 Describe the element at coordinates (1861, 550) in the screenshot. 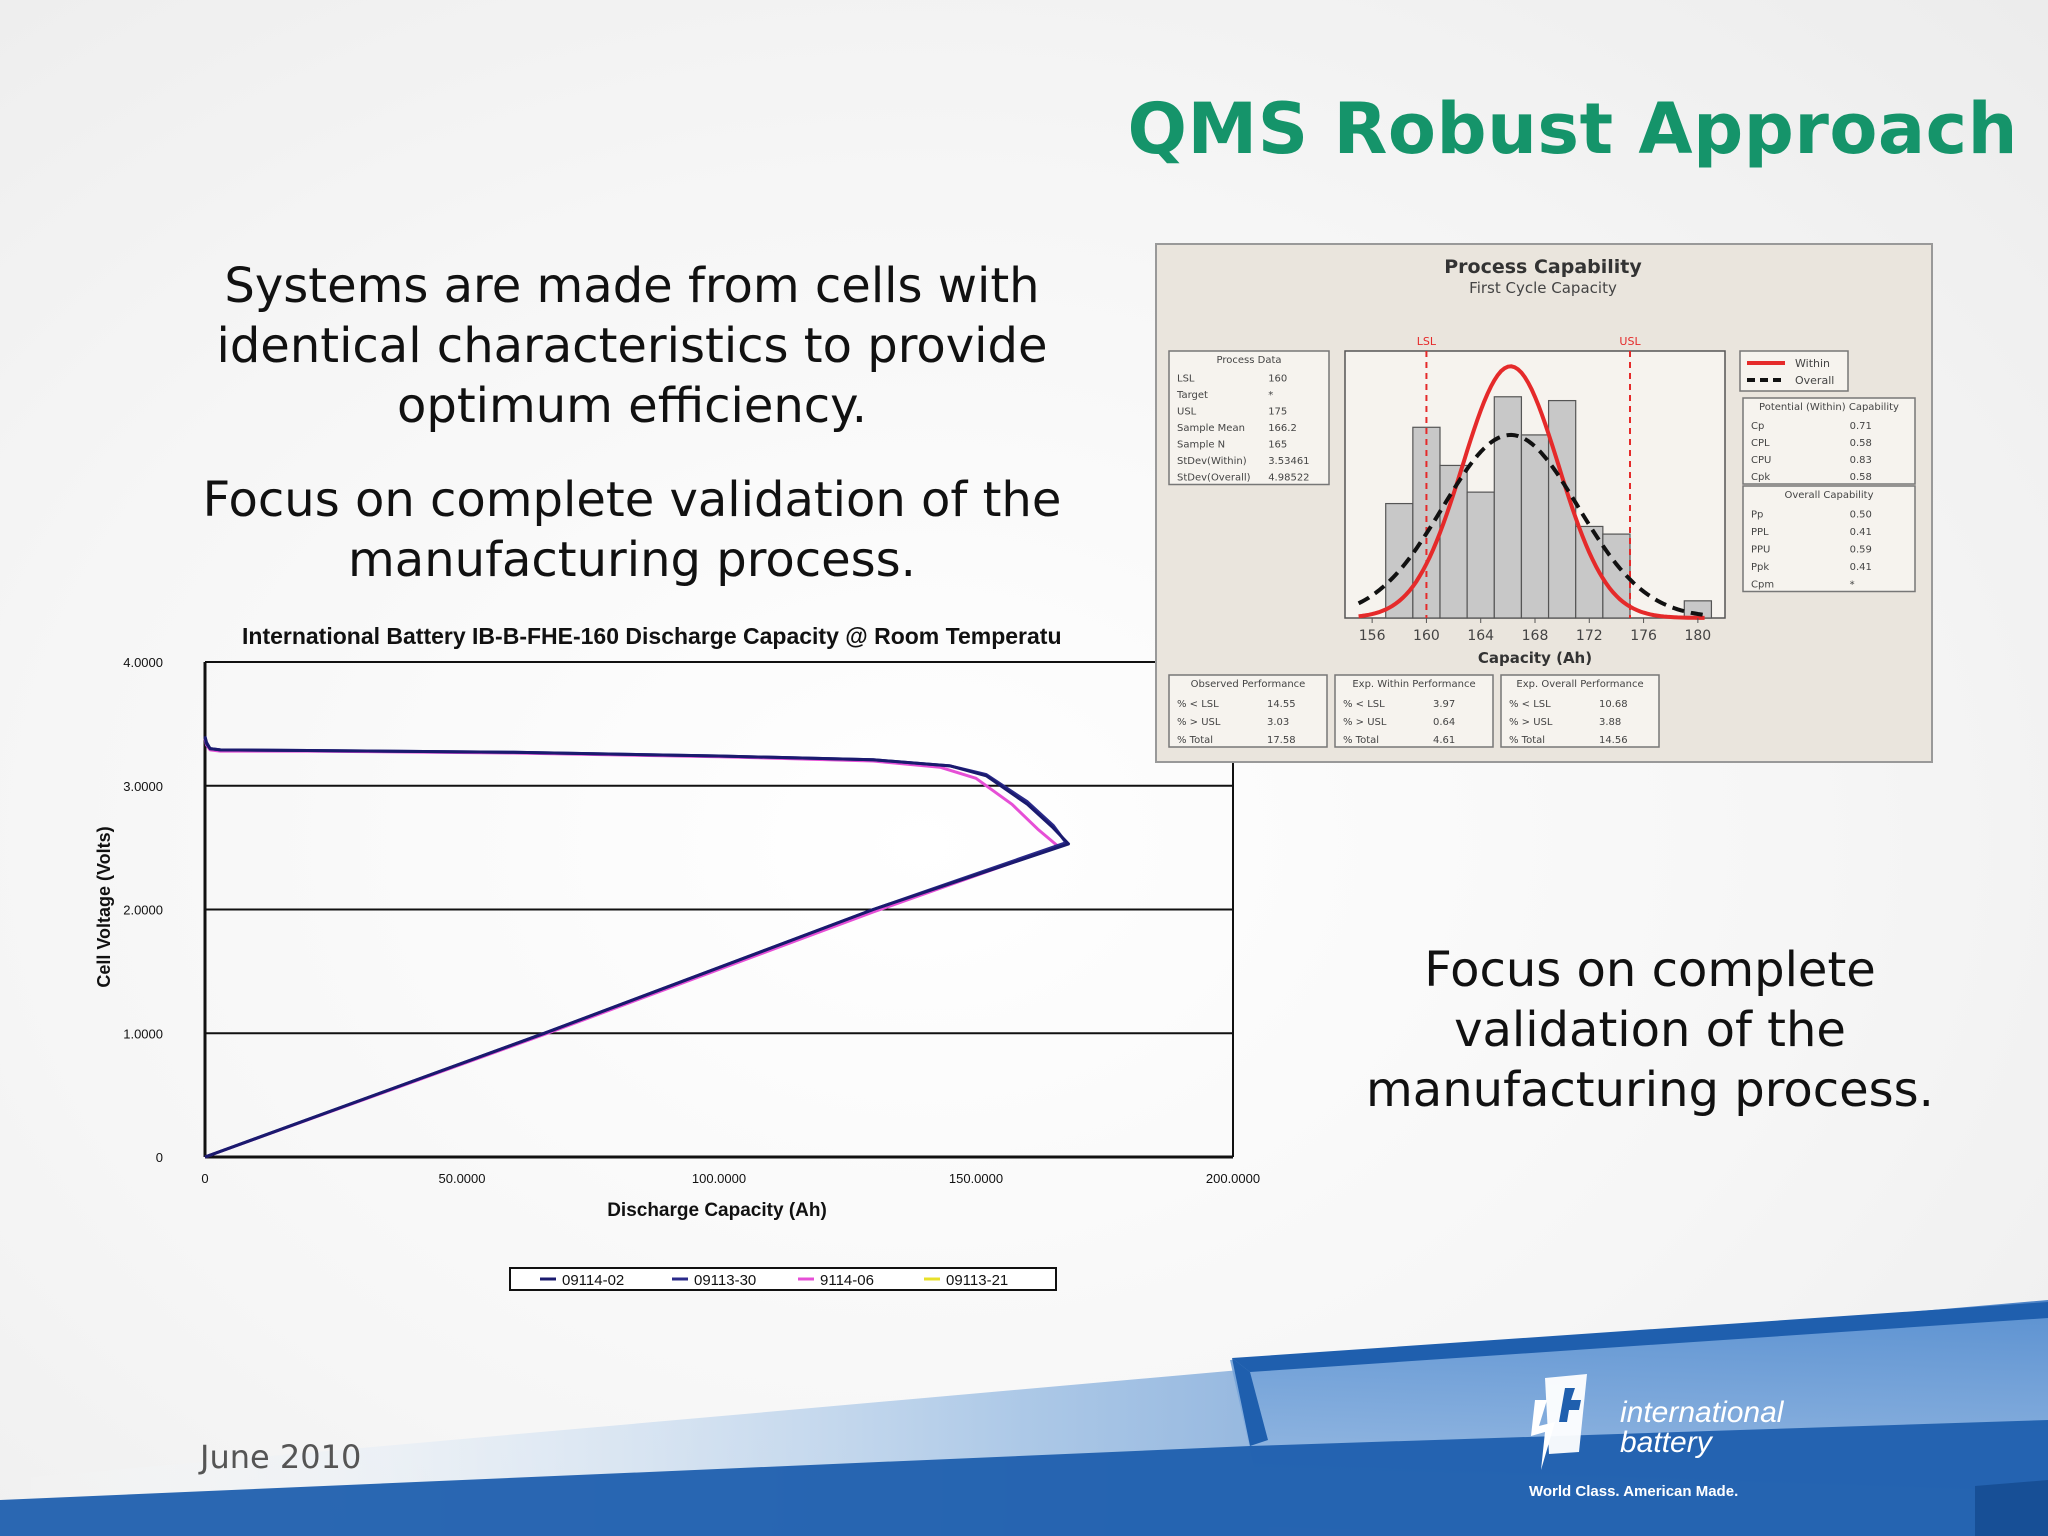

I see `overall-capability-table-row-value: 0.59` at that location.